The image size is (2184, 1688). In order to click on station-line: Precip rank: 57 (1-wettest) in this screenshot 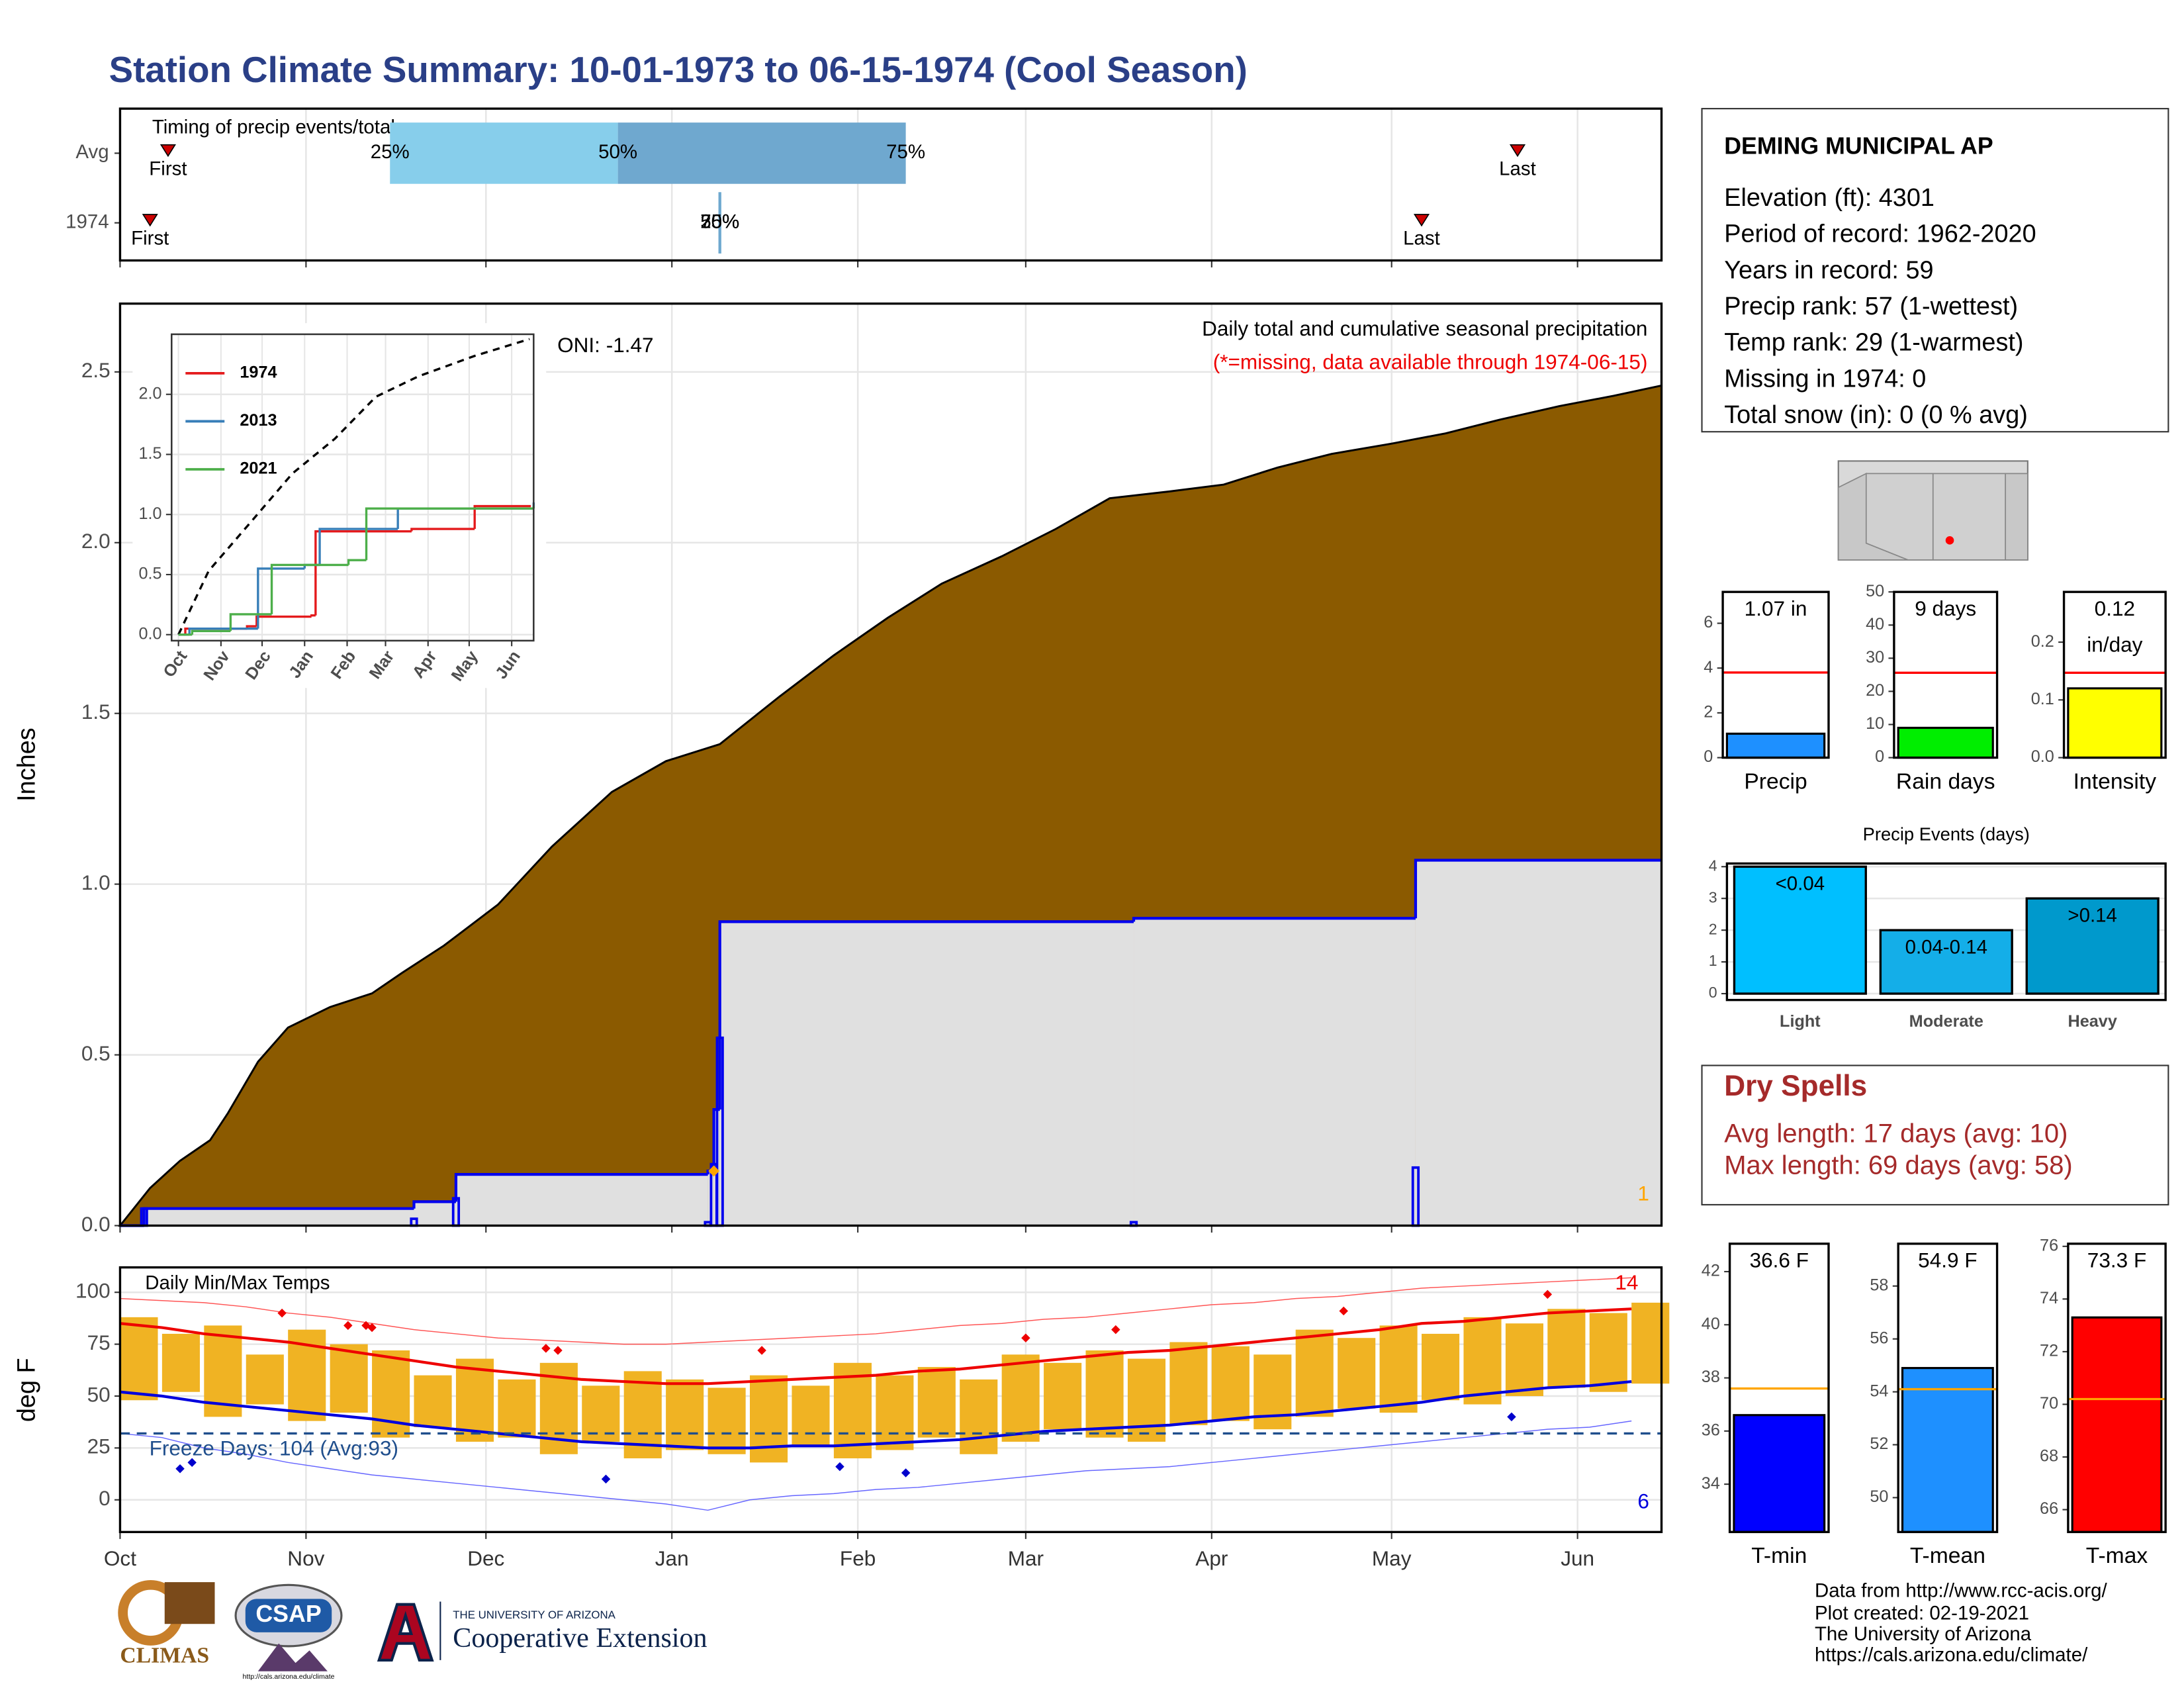, I will do `click(1871, 306)`.